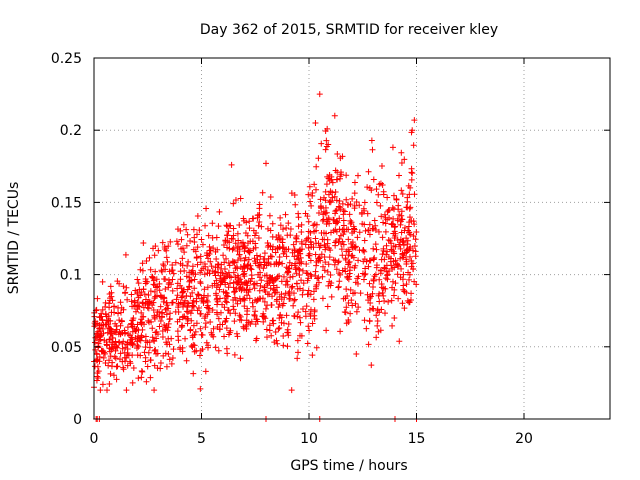 The width and height of the screenshot is (640, 480). Describe the element at coordinates (14, 238) in the screenshot. I see `y-axis-label: SRMTID / TECUs` at that location.